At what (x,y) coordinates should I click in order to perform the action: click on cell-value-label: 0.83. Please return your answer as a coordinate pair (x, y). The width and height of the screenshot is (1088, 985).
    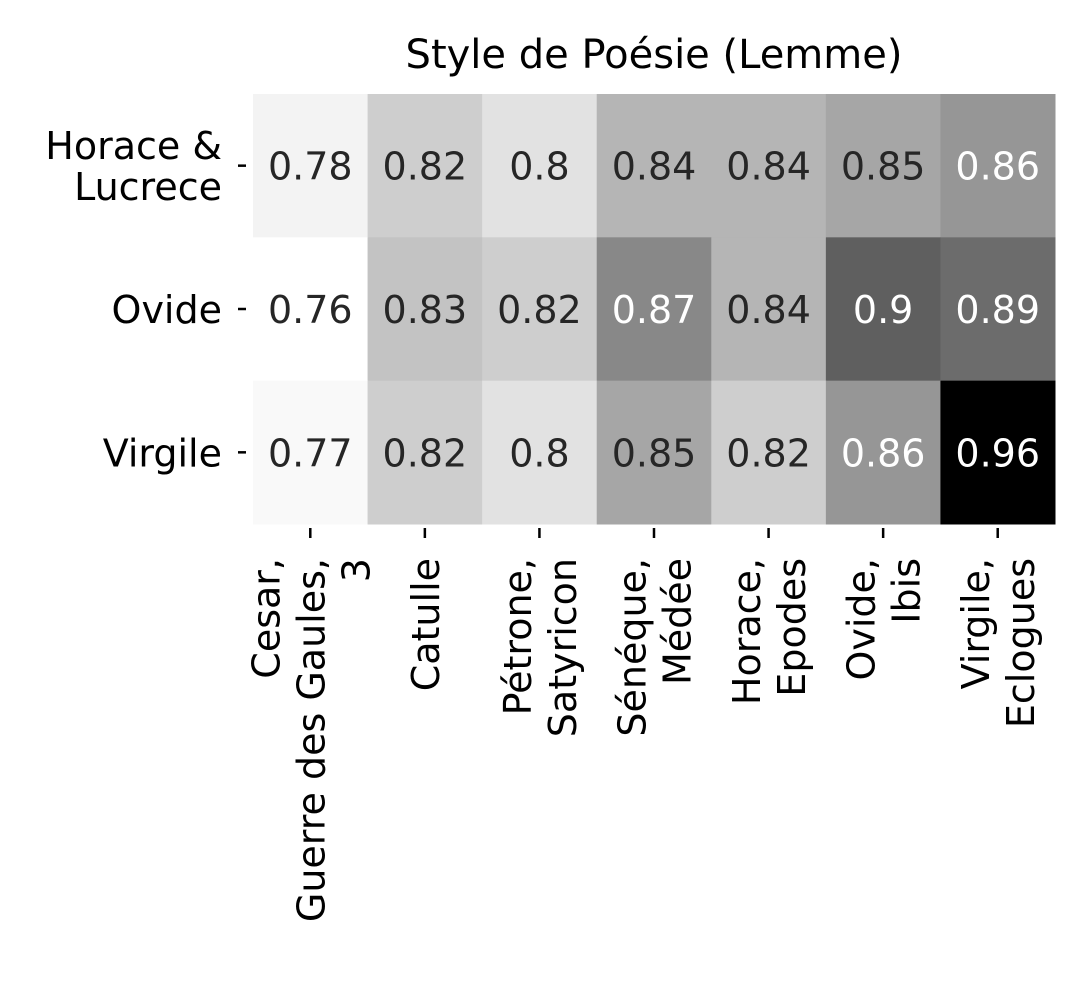
    Looking at the image, I should click on (425, 310).